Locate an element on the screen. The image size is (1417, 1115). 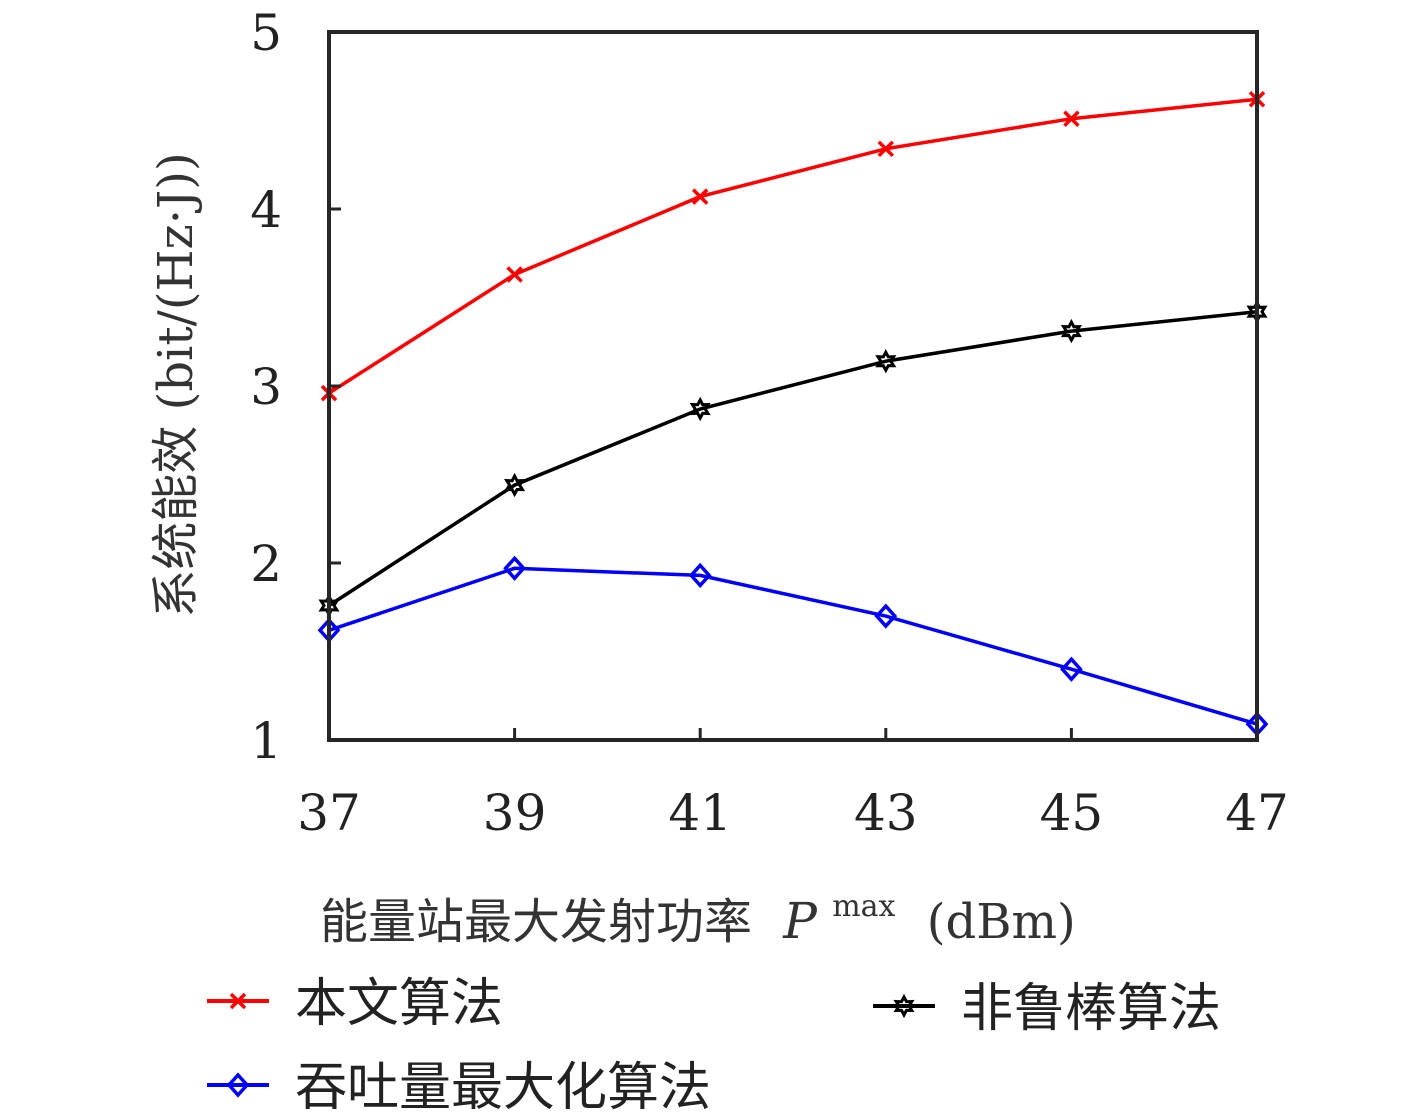
legend-item: 非鲁棒算法 is located at coordinates (1047, 1009).